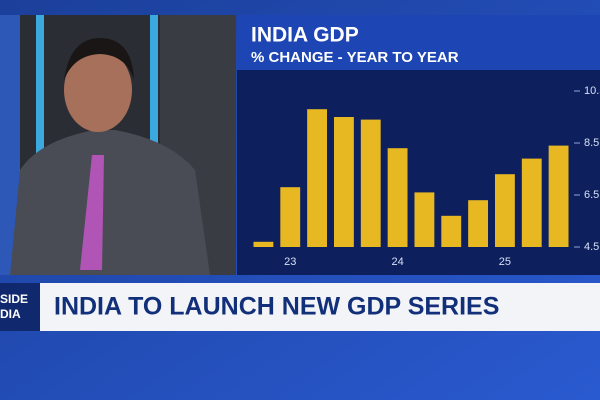  What do you see at coordinates (591, 247) in the screenshot?
I see `y-tick-label: 4.5` at bounding box center [591, 247].